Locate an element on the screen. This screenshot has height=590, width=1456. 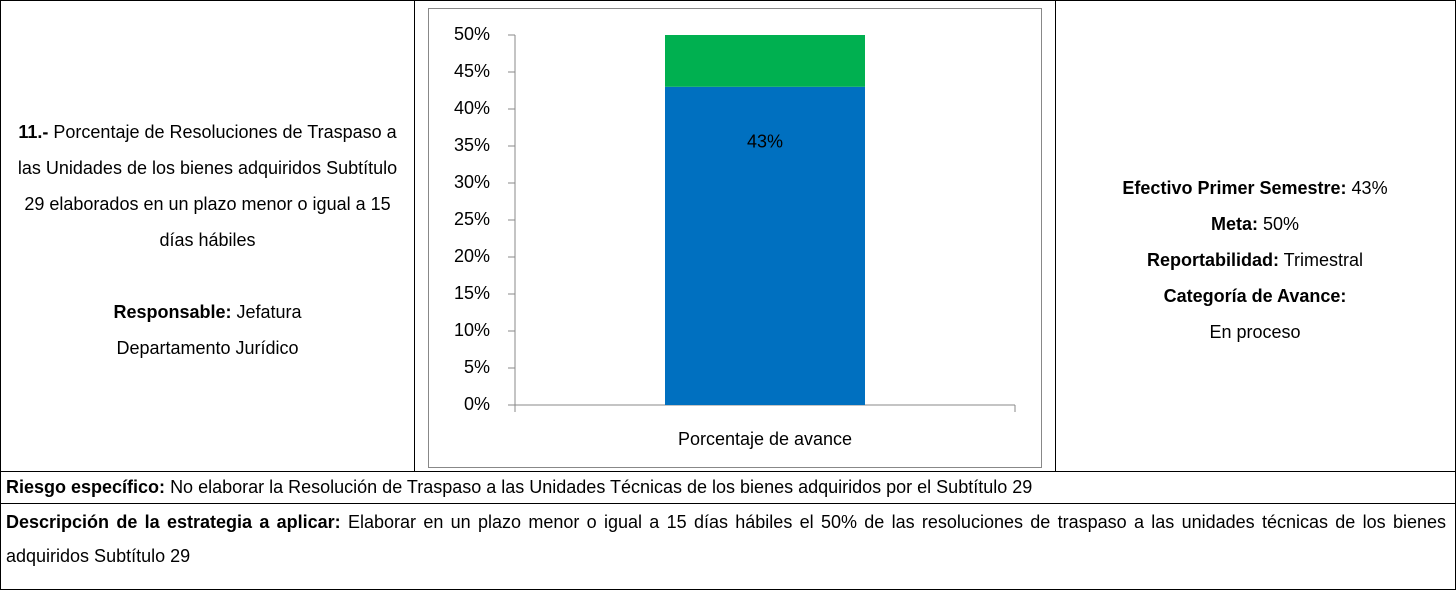
y-tick-label: 10% is located at coordinates (472, 330).